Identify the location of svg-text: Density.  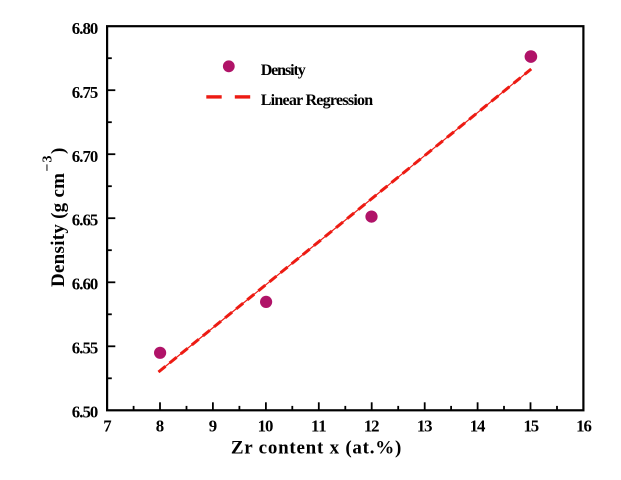
(283, 70).